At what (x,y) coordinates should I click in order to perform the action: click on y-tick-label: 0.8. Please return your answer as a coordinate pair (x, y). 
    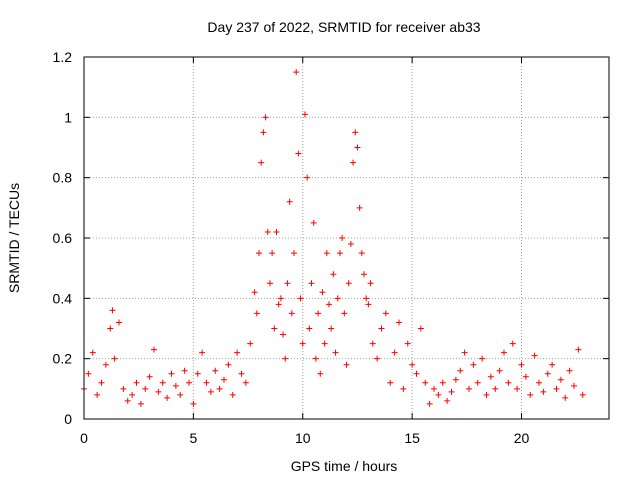
    Looking at the image, I should click on (63, 178).